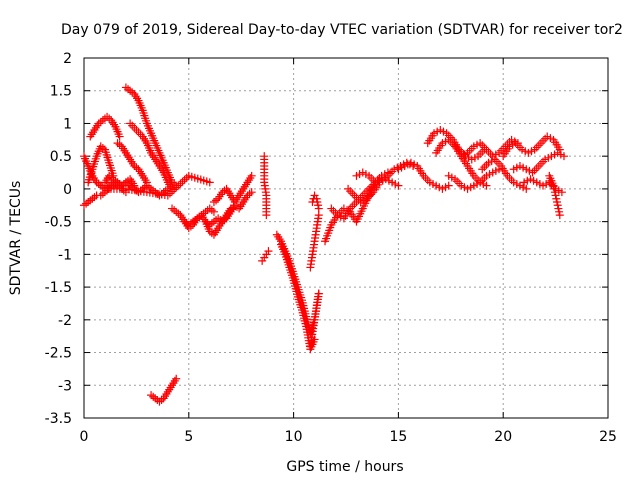 The width and height of the screenshot is (640, 480). What do you see at coordinates (67, 190) in the screenshot?
I see `y-tick-label: 0` at bounding box center [67, 190].